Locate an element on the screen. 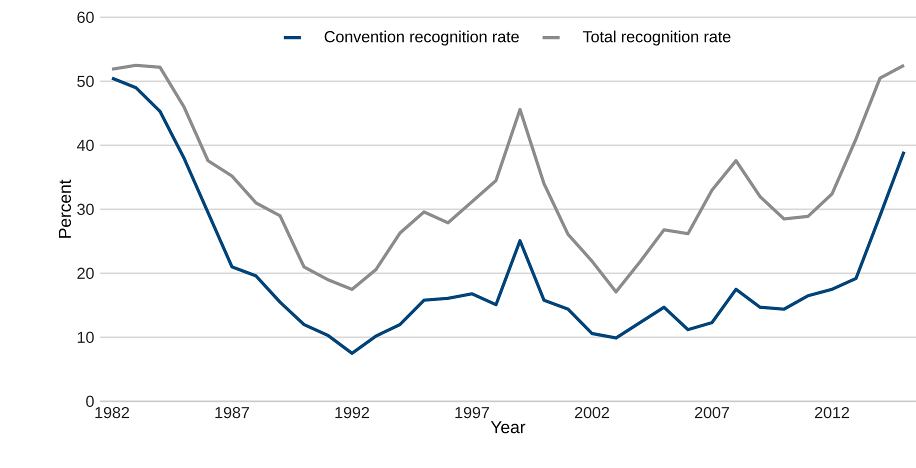  y-tick-label: 10 is located at coordinates (86, 337).